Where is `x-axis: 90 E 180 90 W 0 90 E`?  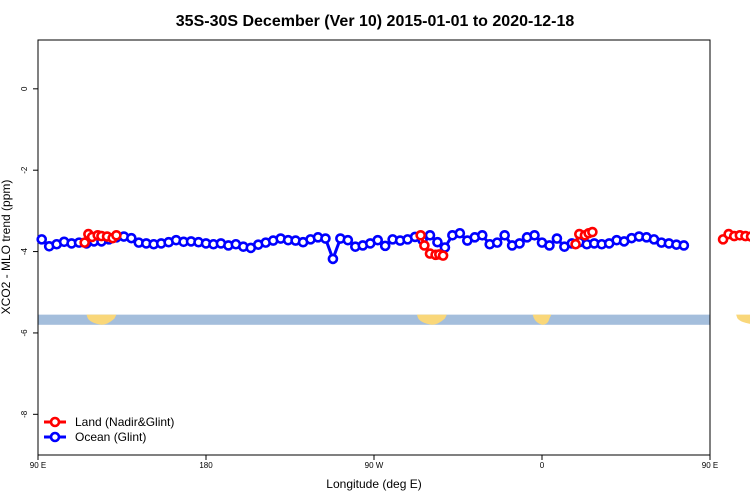
x-axis: 90 E 180 90 W 0 90 E is located at coordinates (374, 462).